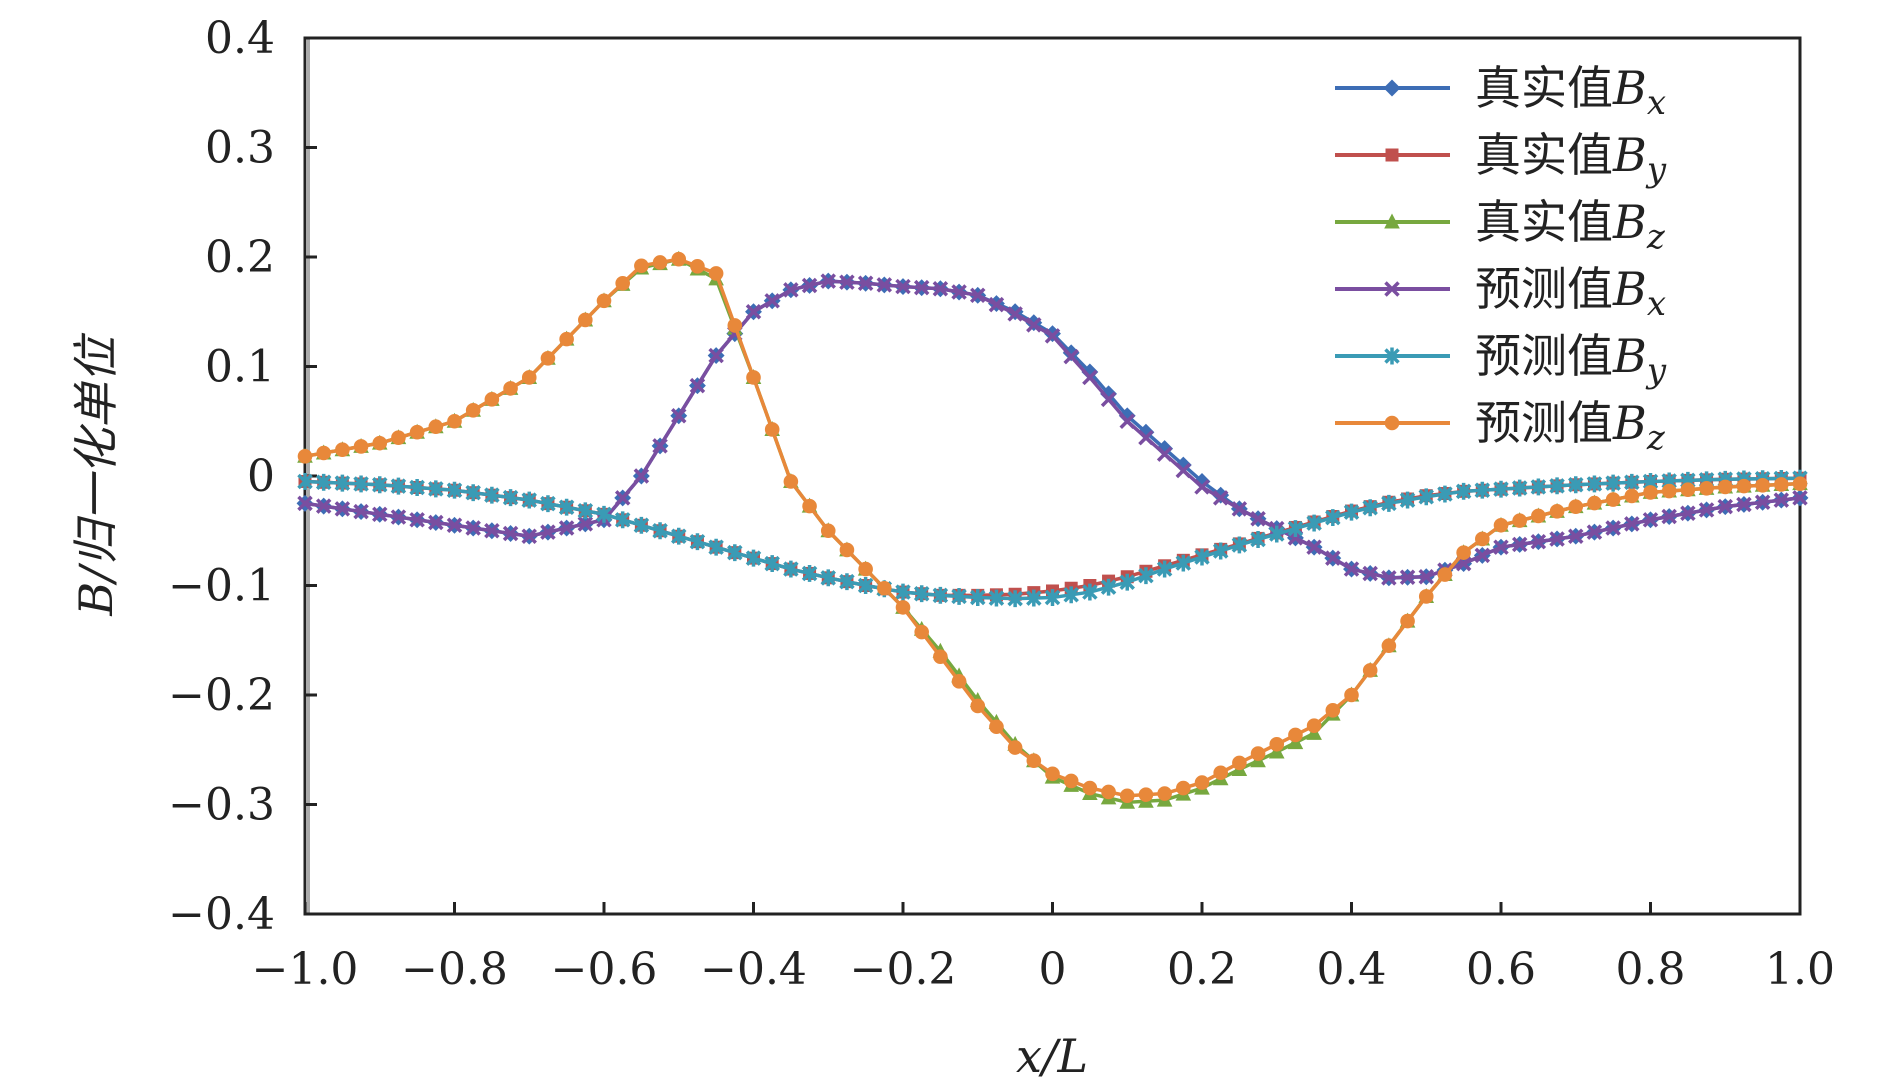  What do you see at coordinates (305, 969) in the screenshot?
I see `x-tick-label: −1.0` at bounding box center [305, 969].